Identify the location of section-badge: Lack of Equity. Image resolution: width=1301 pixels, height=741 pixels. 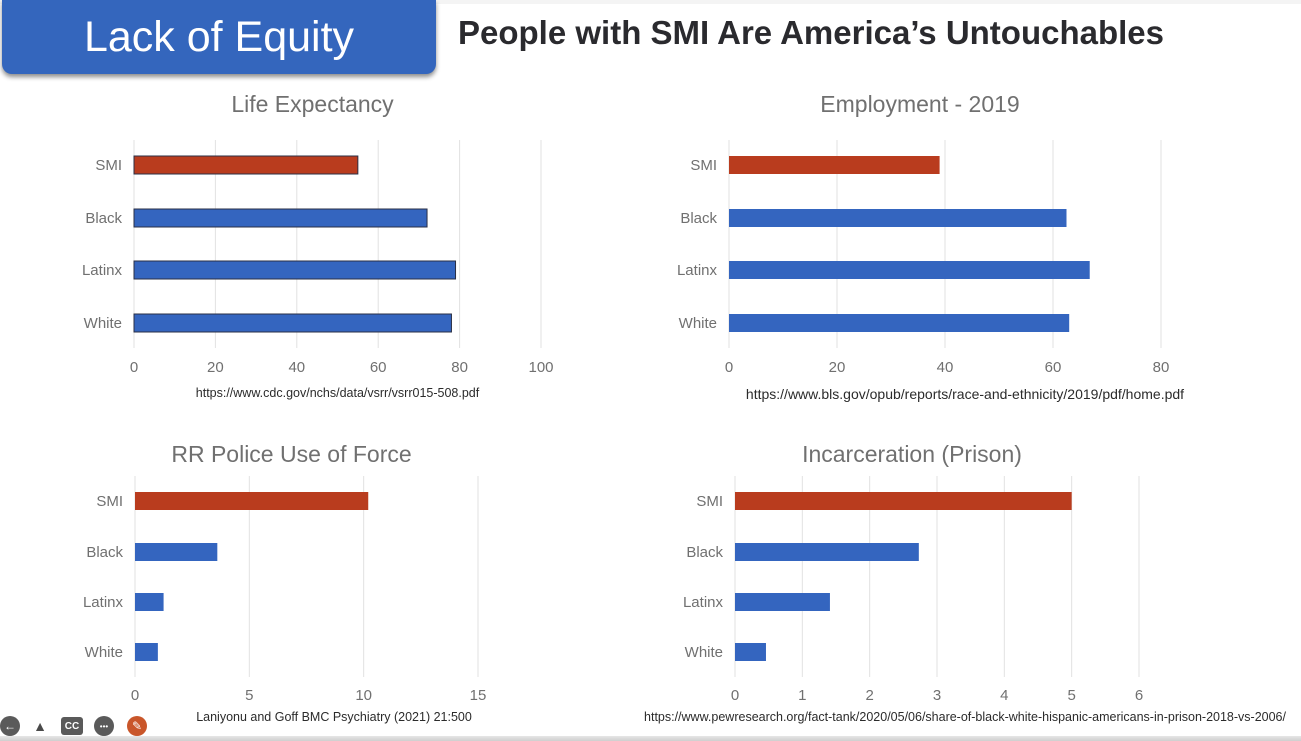
(219, 37).